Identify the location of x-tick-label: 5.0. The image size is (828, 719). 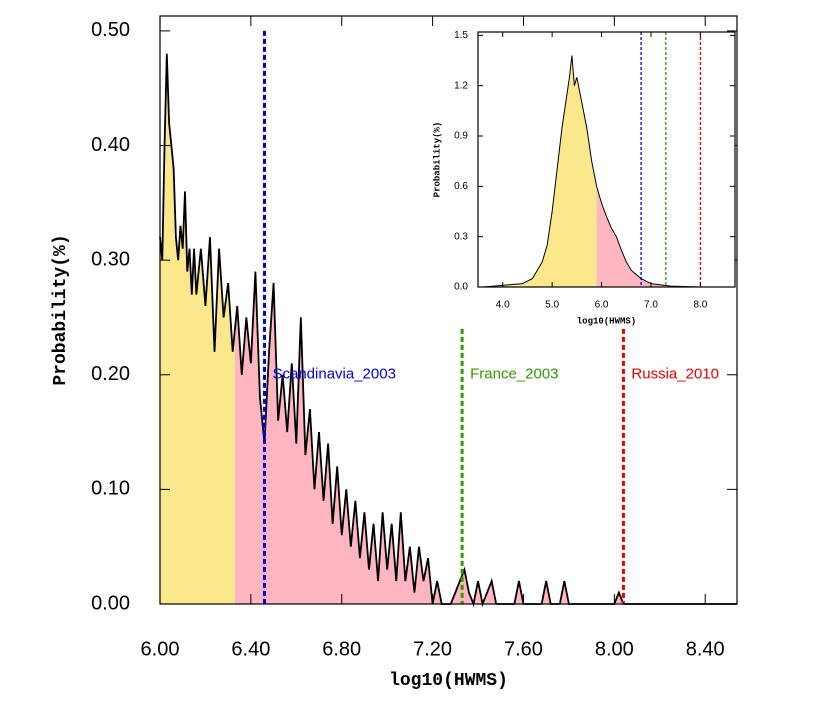
(552, 305).